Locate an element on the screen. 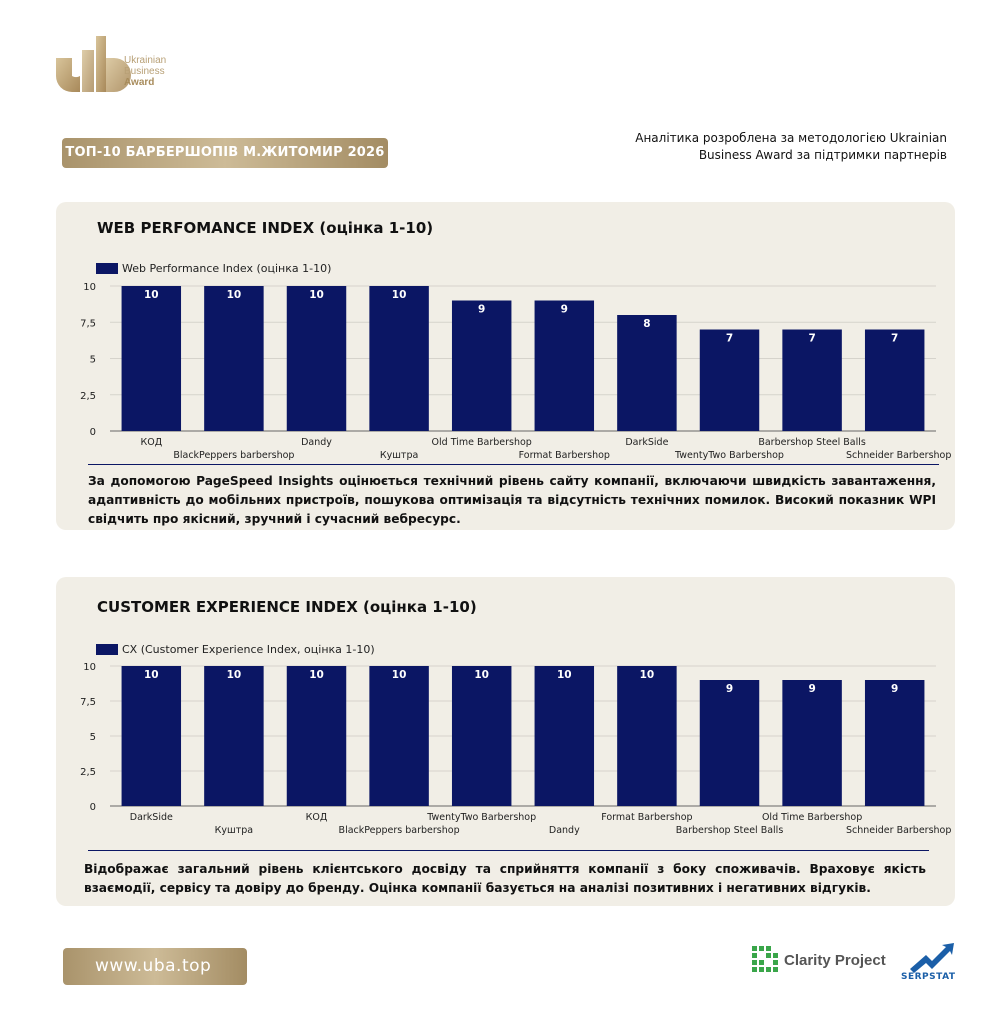 The width and height of the screenshot is (1004, 1024). clarity-project-icon is located at coordinates (765, 959).